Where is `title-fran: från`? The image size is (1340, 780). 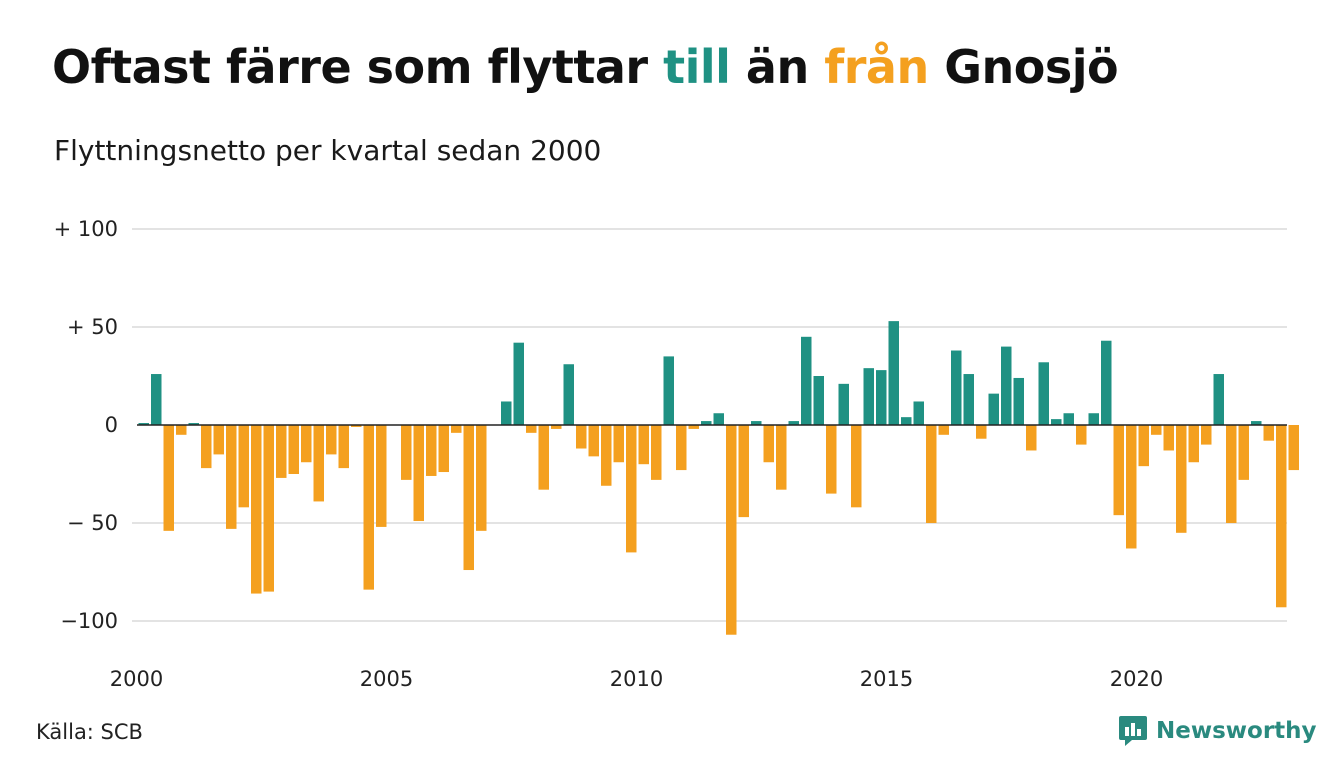
title-fran: från is located at coordinates (876, 67).